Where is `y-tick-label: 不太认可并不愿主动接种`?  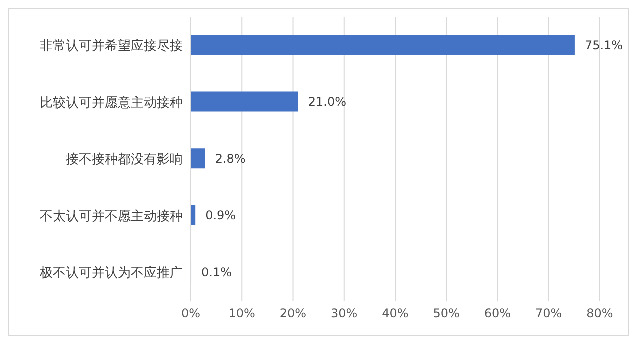 y-tick-label: 不太认可并不愿主动接种 is located at coordinates (111, 216).